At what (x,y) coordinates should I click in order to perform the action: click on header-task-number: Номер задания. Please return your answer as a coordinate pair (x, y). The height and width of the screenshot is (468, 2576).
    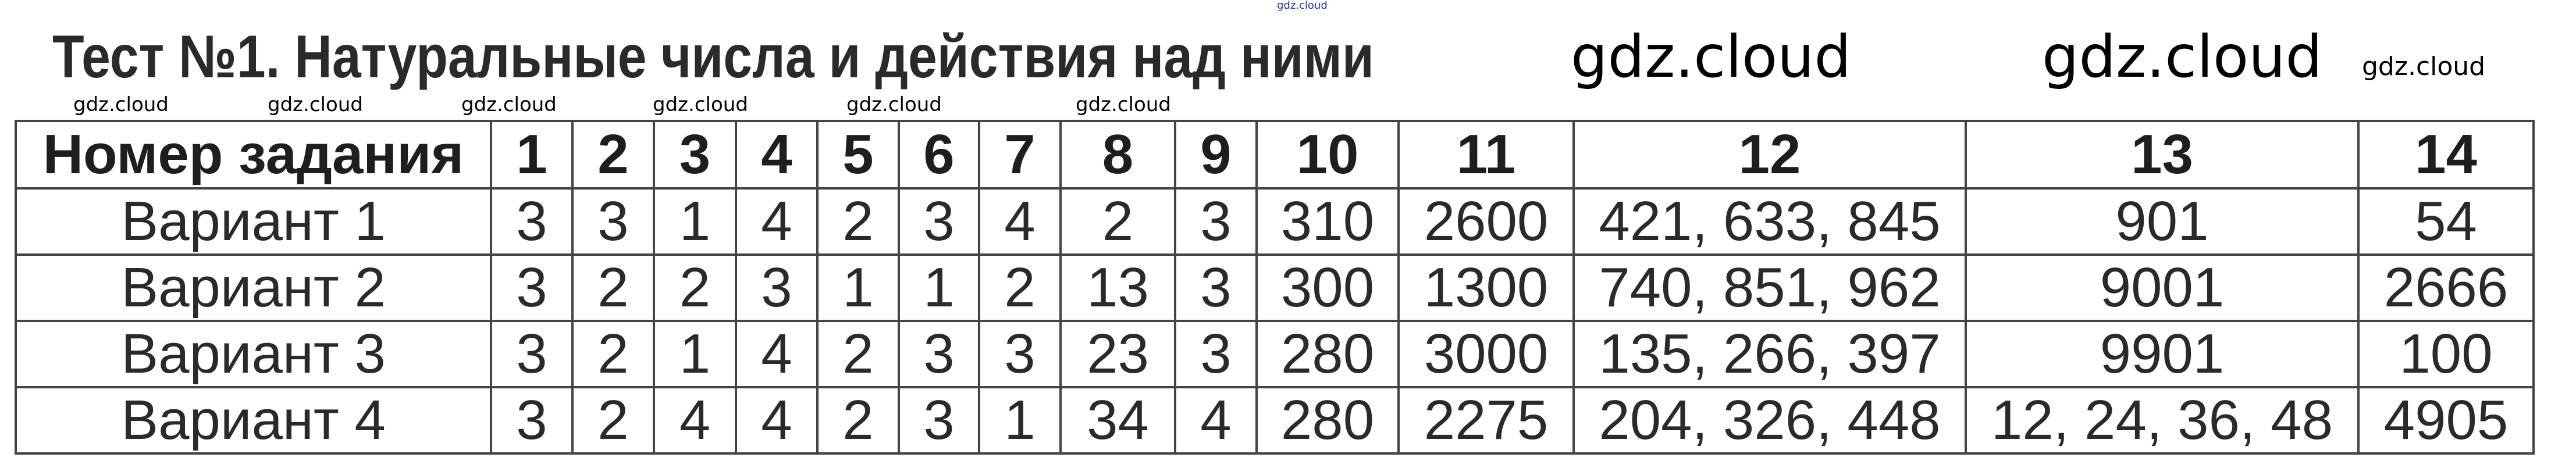
    Looking at the image, I should click on (254, 155).